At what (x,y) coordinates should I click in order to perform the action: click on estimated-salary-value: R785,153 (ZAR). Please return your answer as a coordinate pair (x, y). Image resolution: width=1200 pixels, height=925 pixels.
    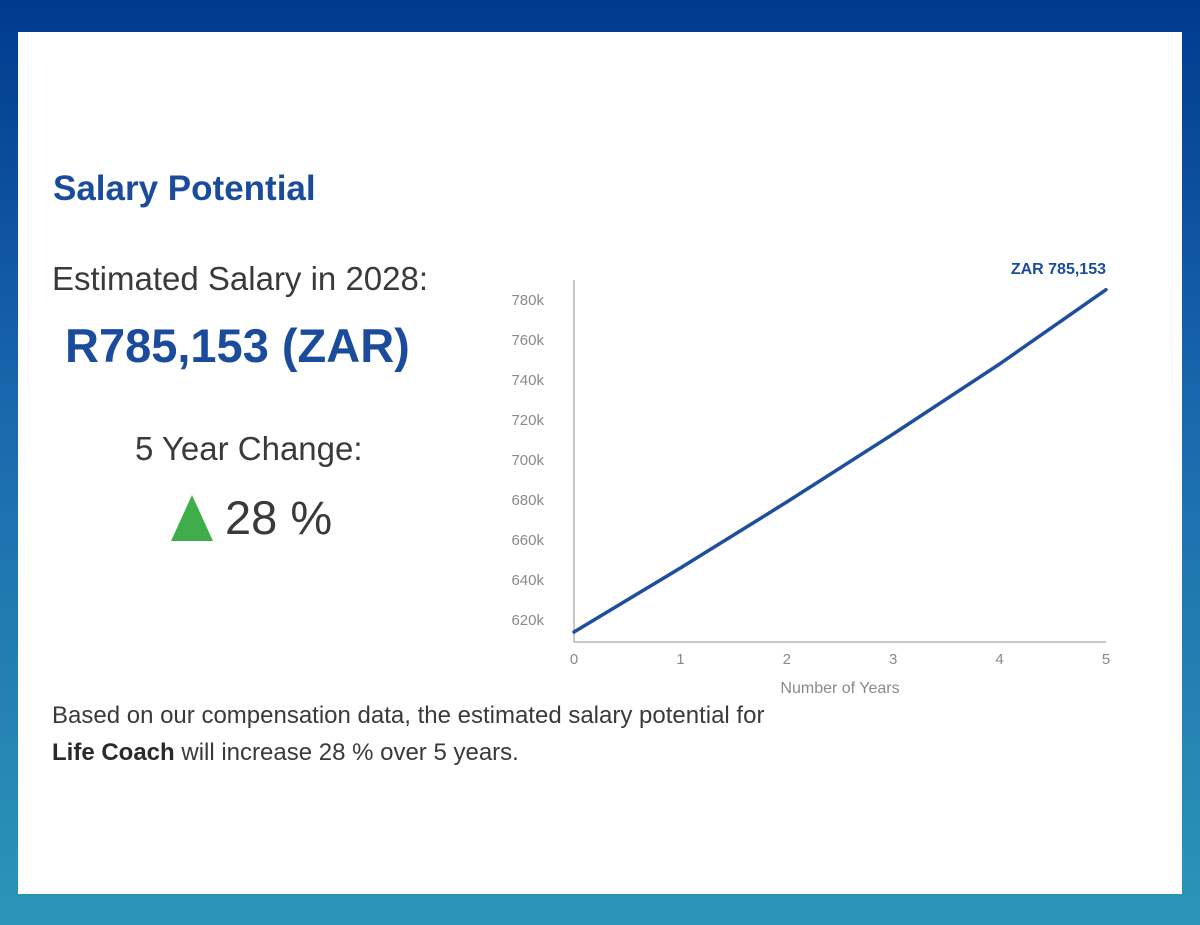
    Looking at the image, I should click on (237, 345).